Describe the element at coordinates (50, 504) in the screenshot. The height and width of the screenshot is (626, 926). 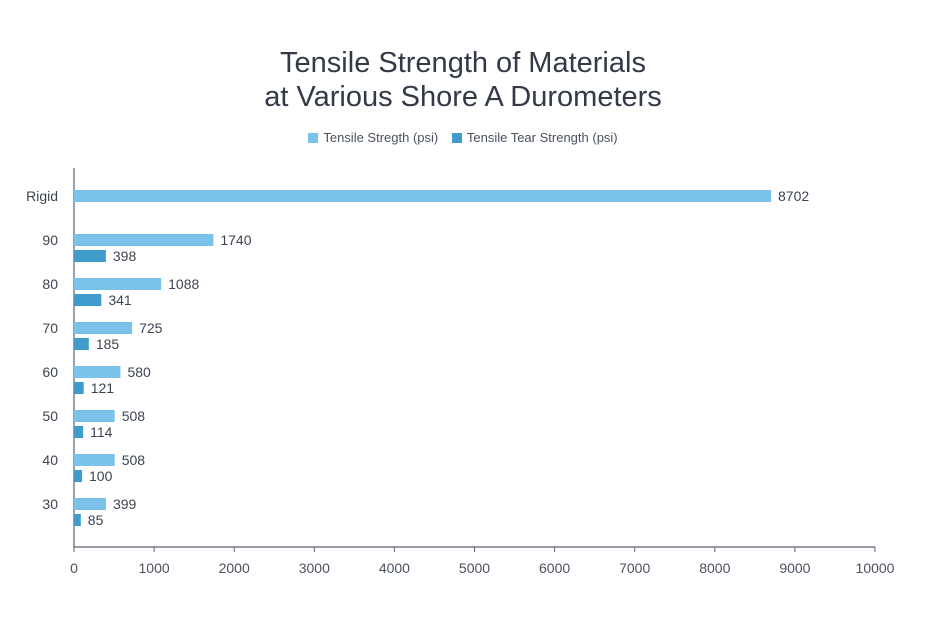
I see `y-category-label-30: 30` at that location.